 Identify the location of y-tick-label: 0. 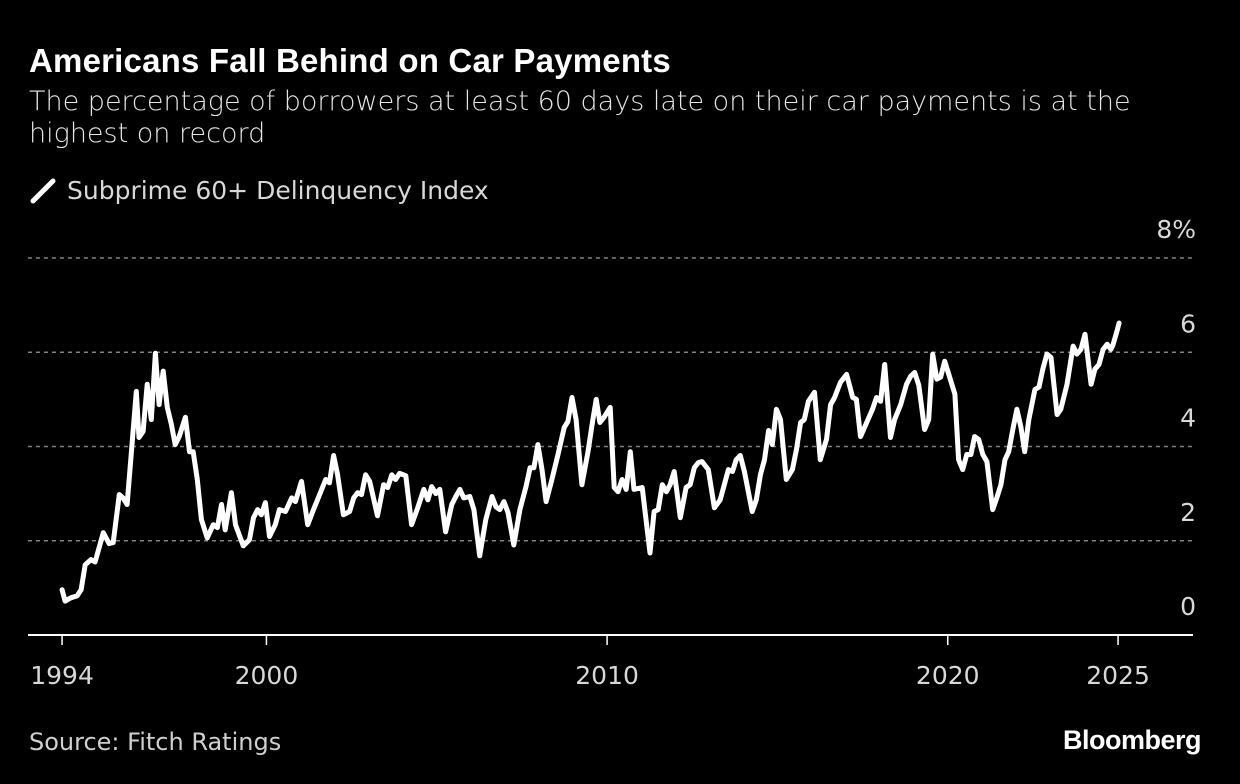
(1188, 606).